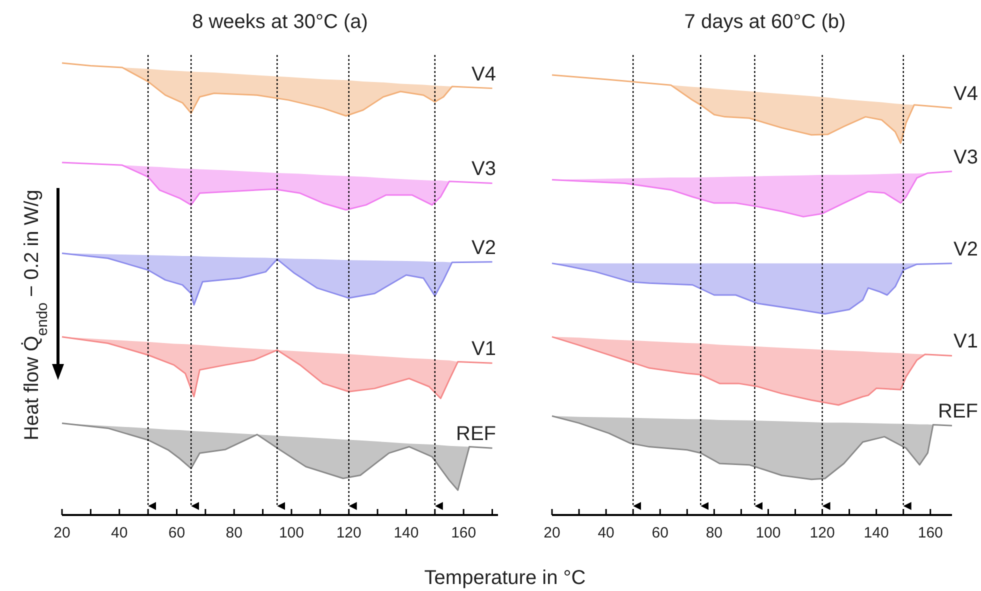  I want to click on x-axis-title: Temperature in °C, so click(505, 578).